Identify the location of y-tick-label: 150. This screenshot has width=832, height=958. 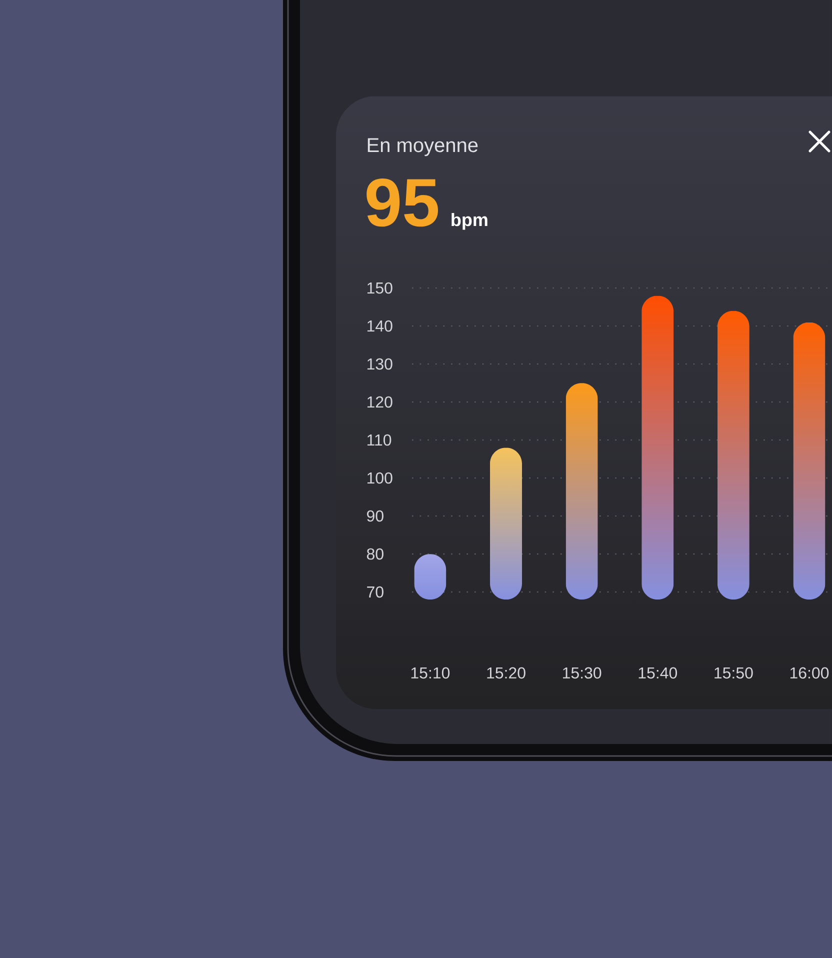
(379, 288).